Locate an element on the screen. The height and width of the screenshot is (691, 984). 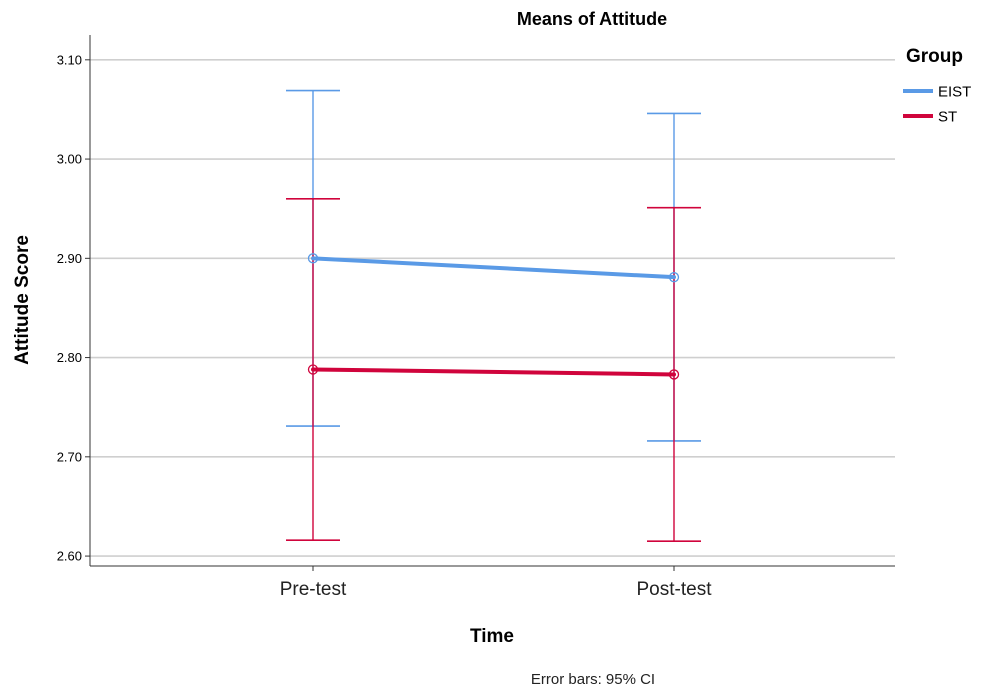
legend-label: EIST is located at coordinates (954, 92).